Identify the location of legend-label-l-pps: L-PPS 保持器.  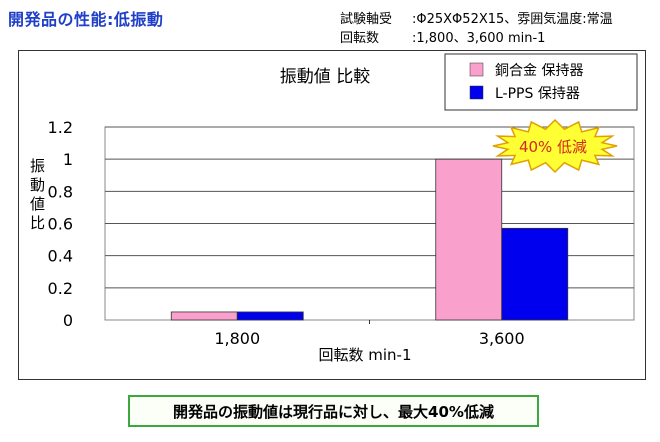
(537, 94).